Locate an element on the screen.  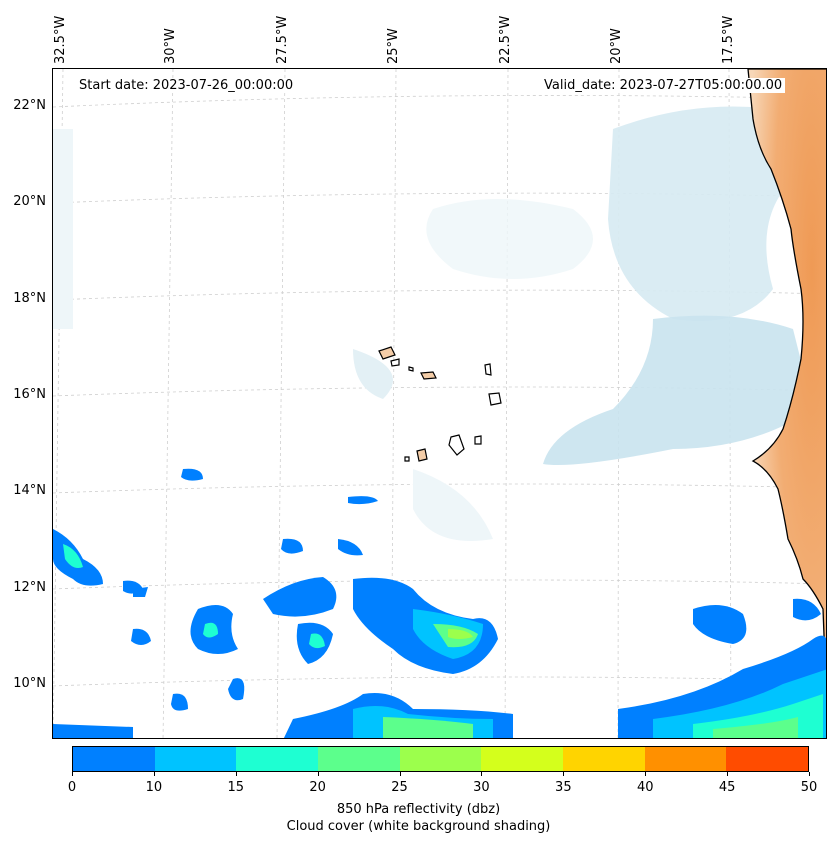
colorbar-tick-label: 35 is located at coordinates (563, 787).